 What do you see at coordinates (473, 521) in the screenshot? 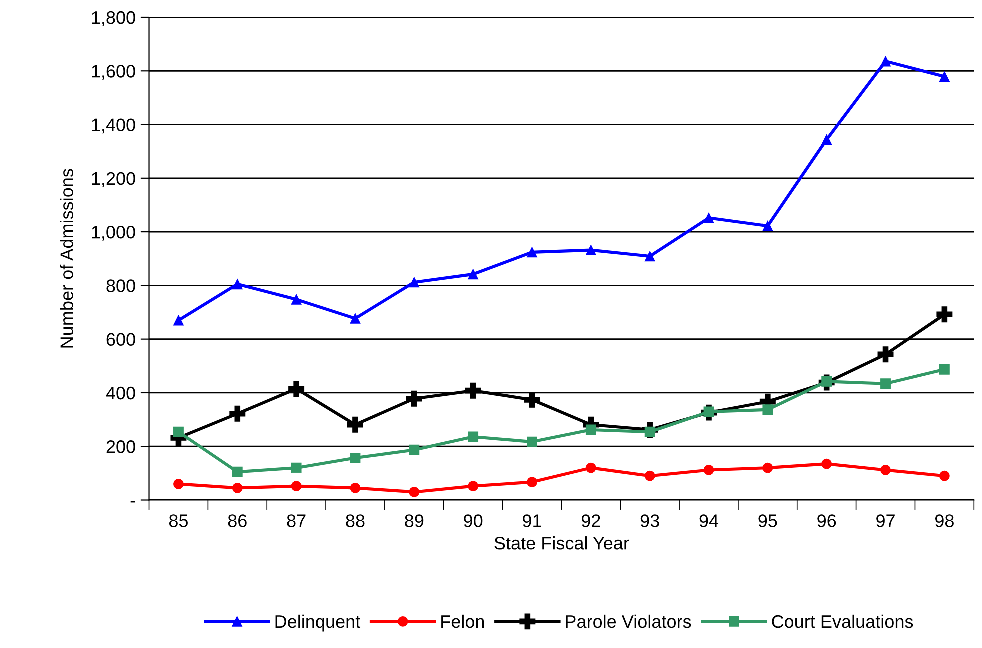
I see `x-tick-label: 90` at bounding box center [473, 521].